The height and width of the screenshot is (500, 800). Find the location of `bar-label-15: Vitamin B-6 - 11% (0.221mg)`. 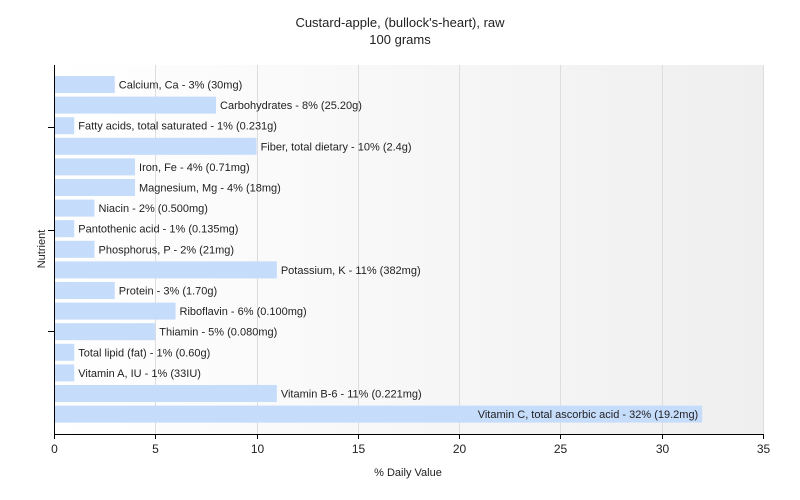

bar-label-15: Vitamin B-6 - 11% (0.221mg) is located at coordinates (351, 395).